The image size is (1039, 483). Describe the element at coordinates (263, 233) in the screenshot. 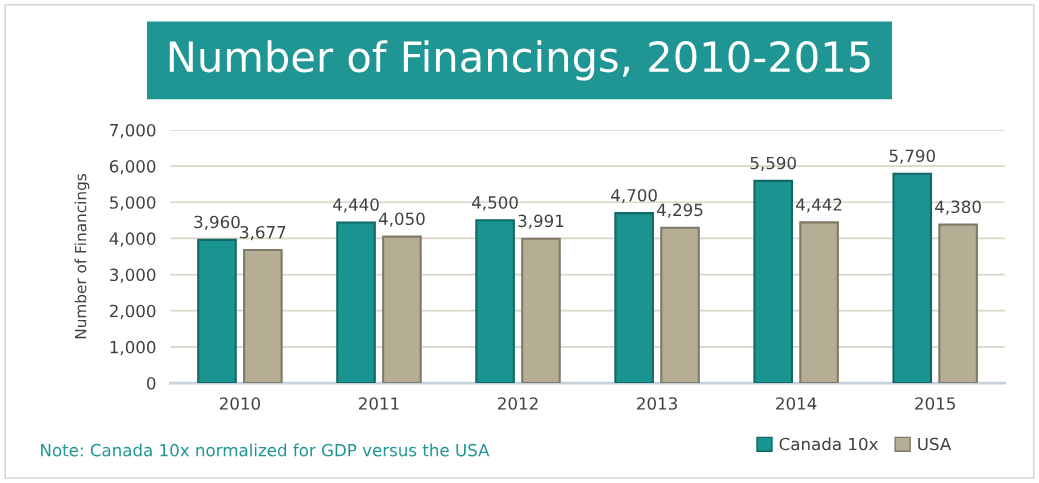

I see `data-label: 3,677` at that location.